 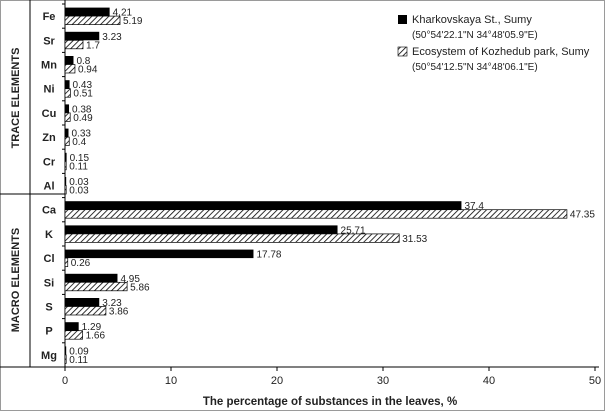 I want to click on category-label: Cr, so click(x=49, y=162).